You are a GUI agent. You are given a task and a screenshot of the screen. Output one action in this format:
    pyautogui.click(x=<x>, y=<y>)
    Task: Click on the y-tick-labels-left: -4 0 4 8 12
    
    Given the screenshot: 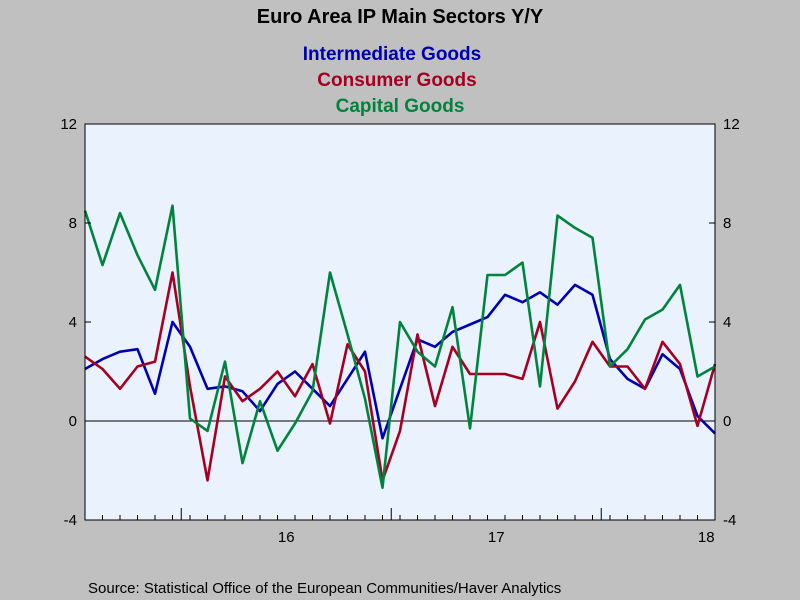 What is the action you would take?
    pyautogui.click(x=68, y=322)
    